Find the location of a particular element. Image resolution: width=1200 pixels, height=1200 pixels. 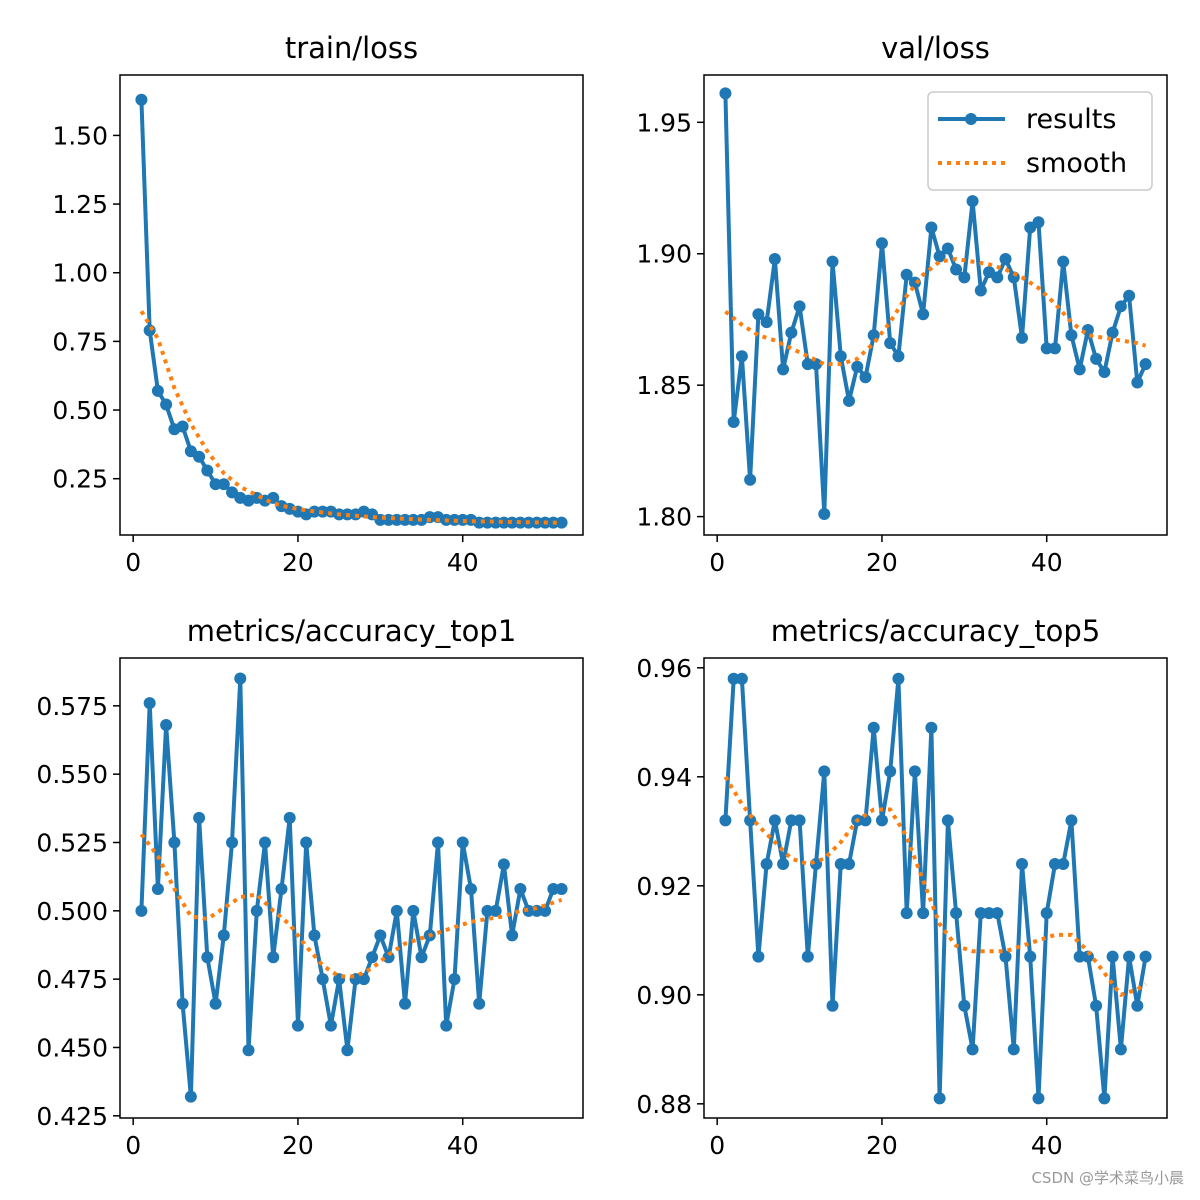

axes-frame is located at coordinates (351, 888).